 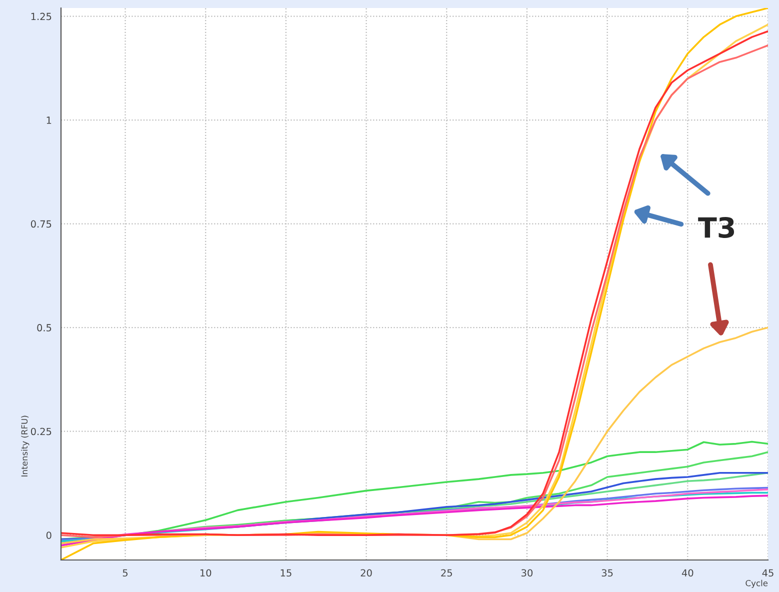 I want to click on y-tick-label: 1, so click(x=49, y=120).